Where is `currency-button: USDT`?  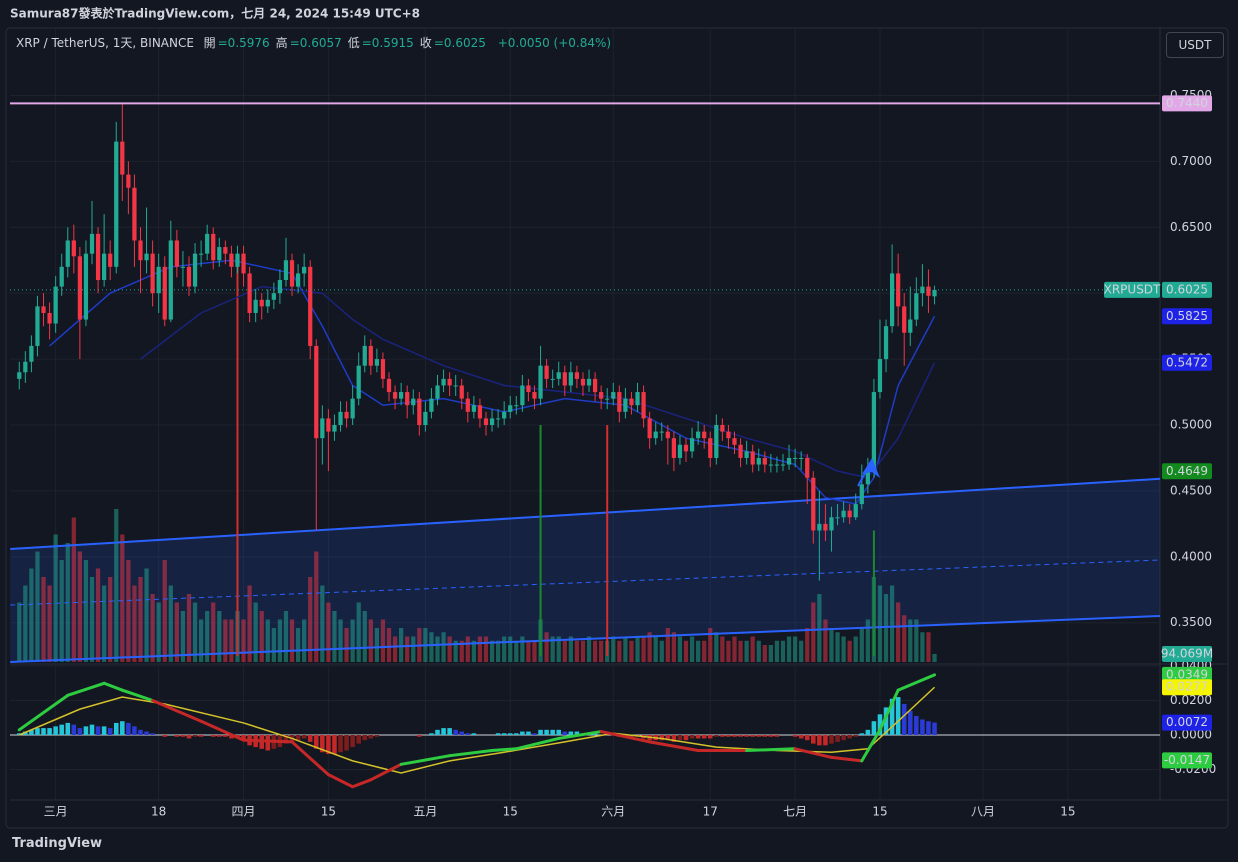
currency-button: USDT is located at coordinates (1195, 45).